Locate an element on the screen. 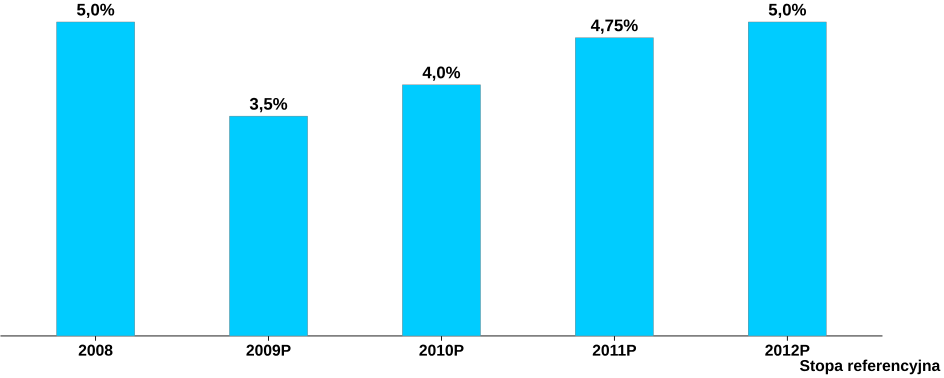 The width and height of the screenshot is (944, 378). x-tick-label: 2011P is located at coordinates (614, 350).